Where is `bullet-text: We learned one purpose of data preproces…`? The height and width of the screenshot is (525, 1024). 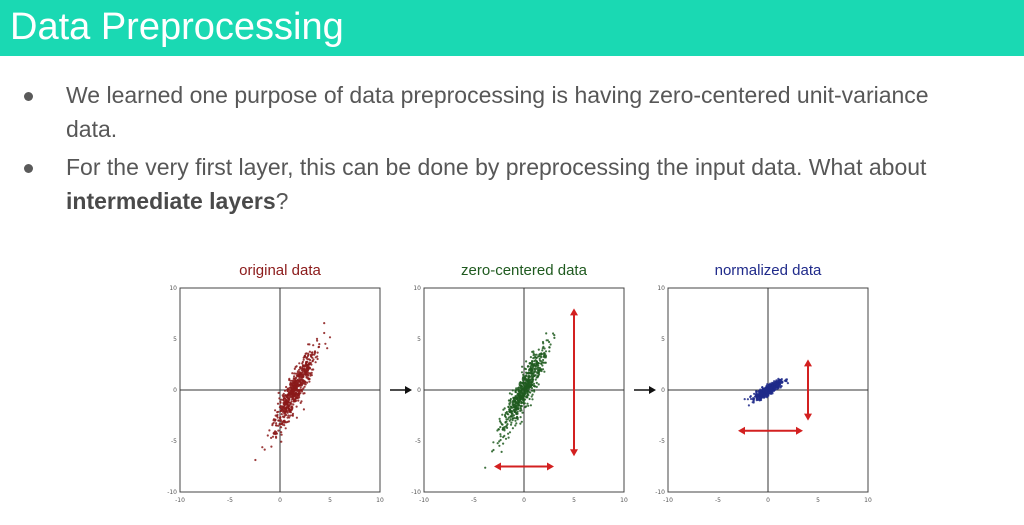 bullet-text: We learned one purpose of data preproces… is located at coordinates (497, 112).